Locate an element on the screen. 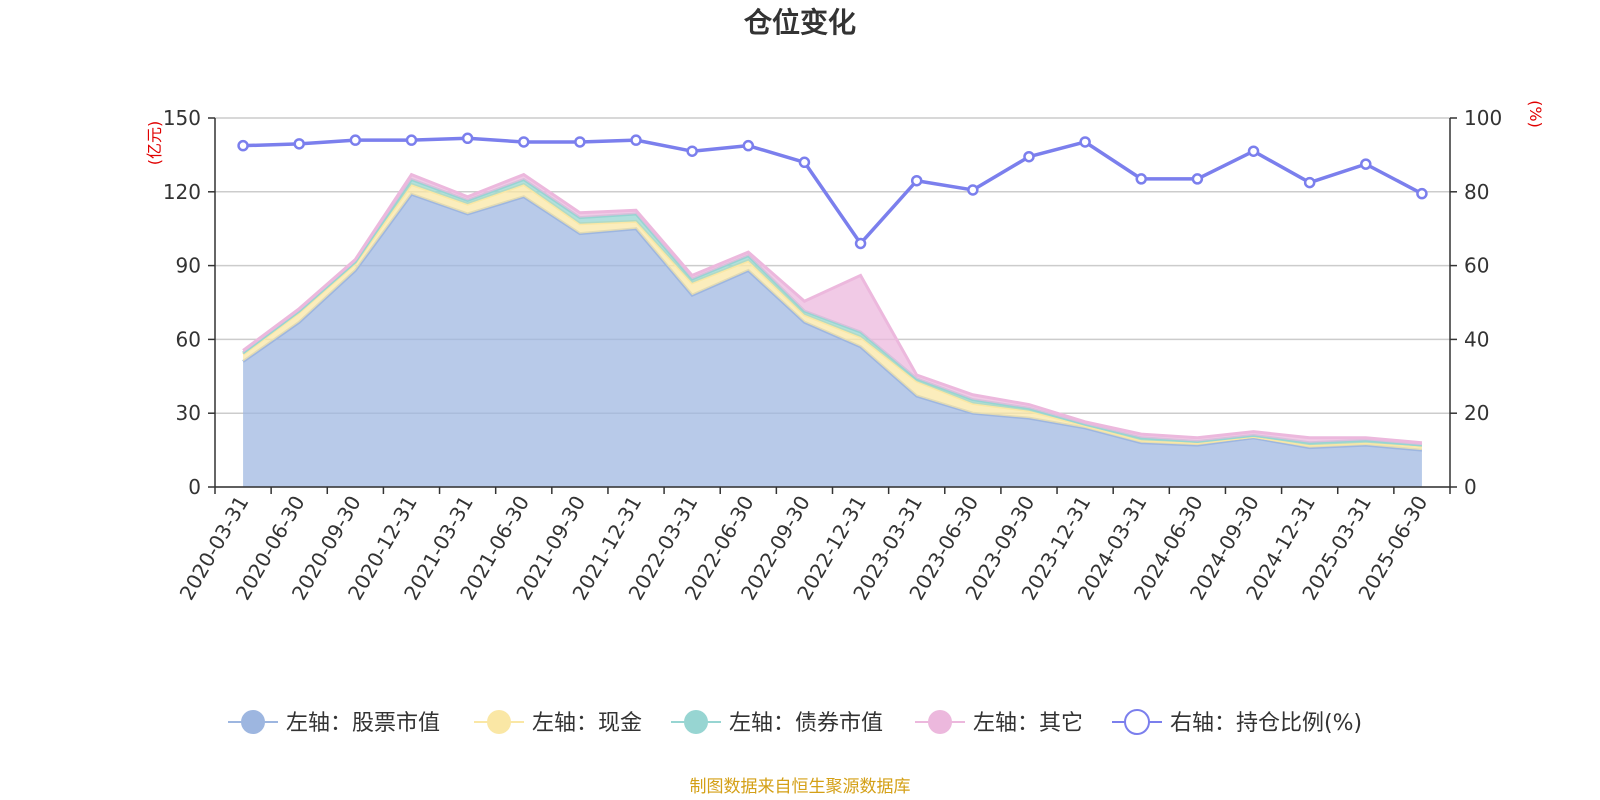 The width and height of the screenshot is (1600, 800). ratio-line is located at coordinates (833, 191).